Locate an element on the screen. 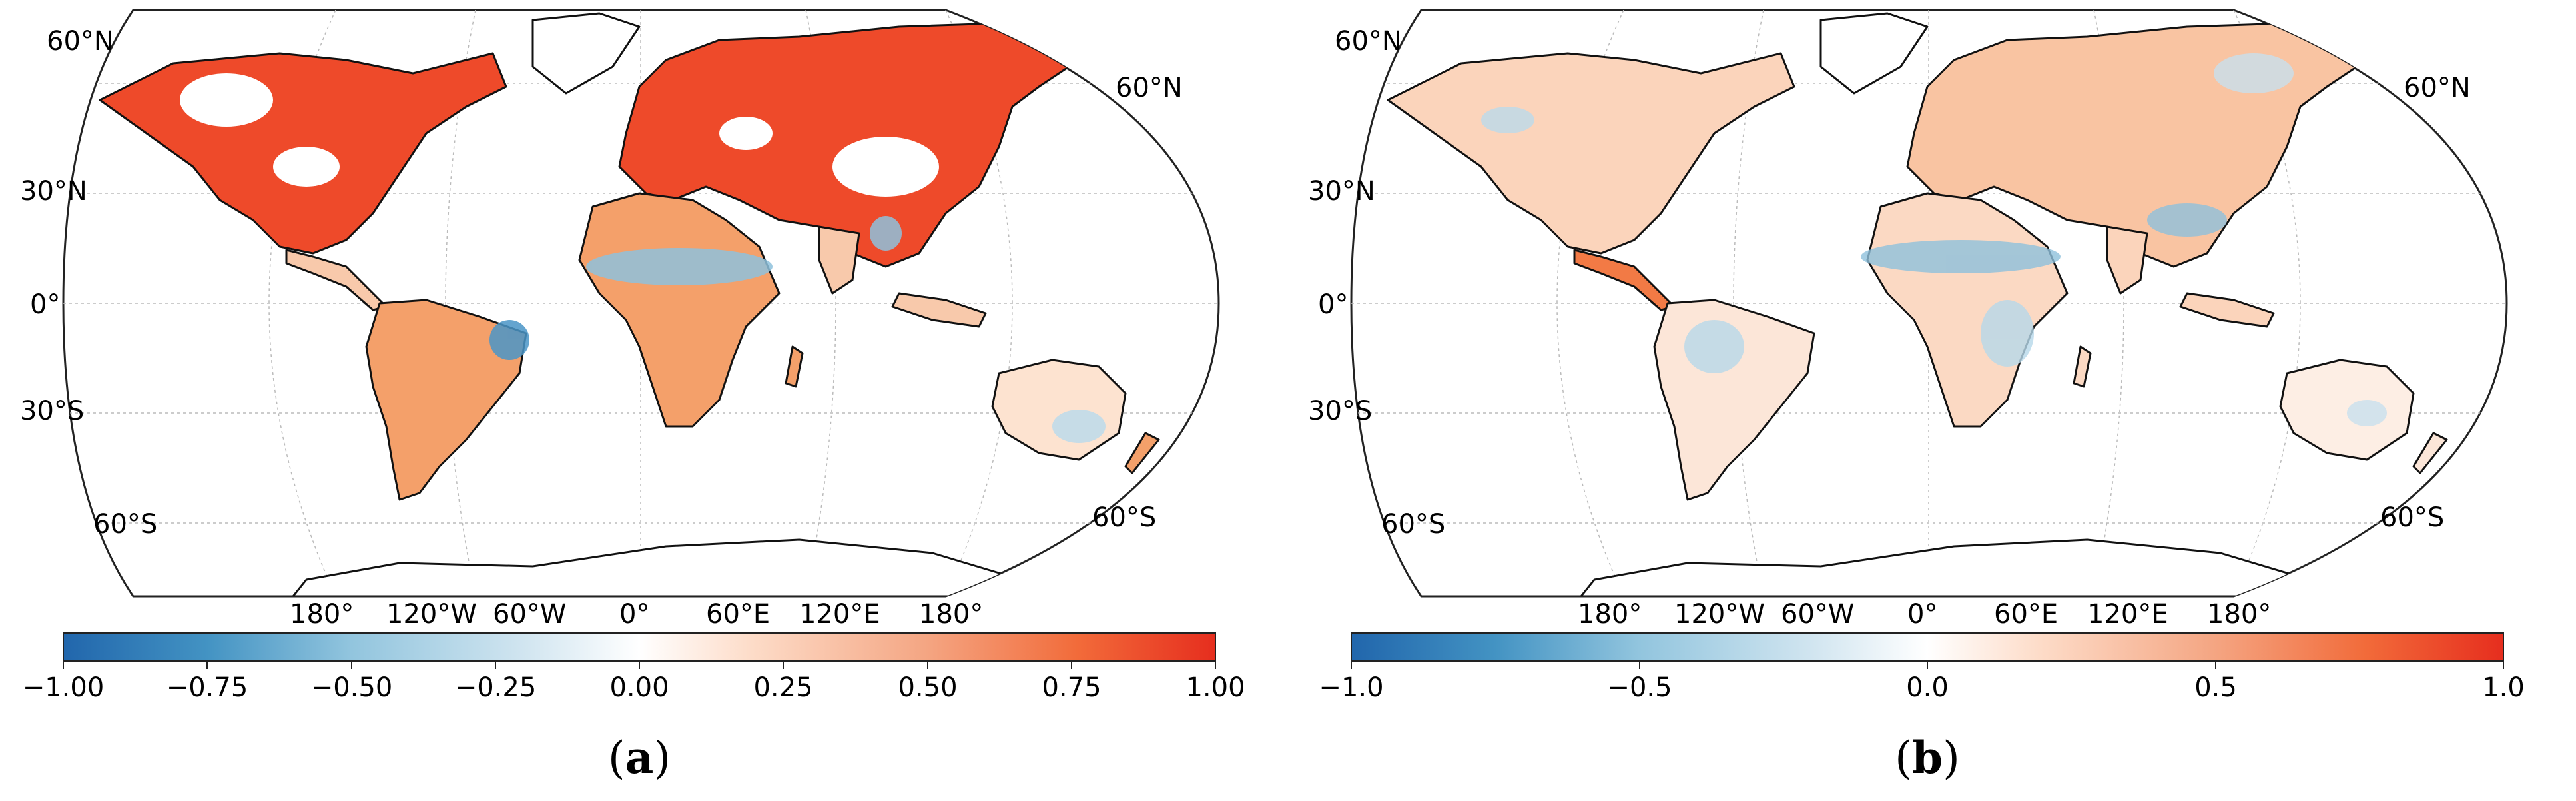 The height and width of the screenshot is (801, 2576). cb-tick-label: 0.25 is located at coordinates (782, 687).